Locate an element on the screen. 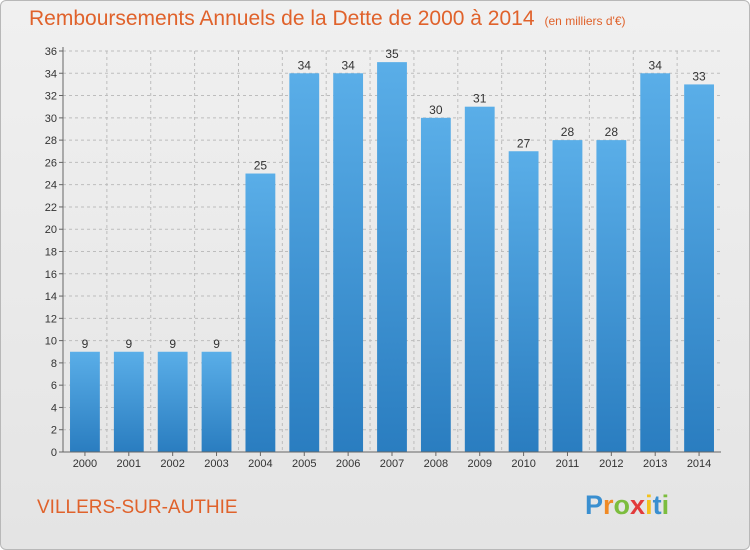 The height and width of the screenshot is (550, 750). tick-label-x: 2005 is located at coordinates (304, 464).